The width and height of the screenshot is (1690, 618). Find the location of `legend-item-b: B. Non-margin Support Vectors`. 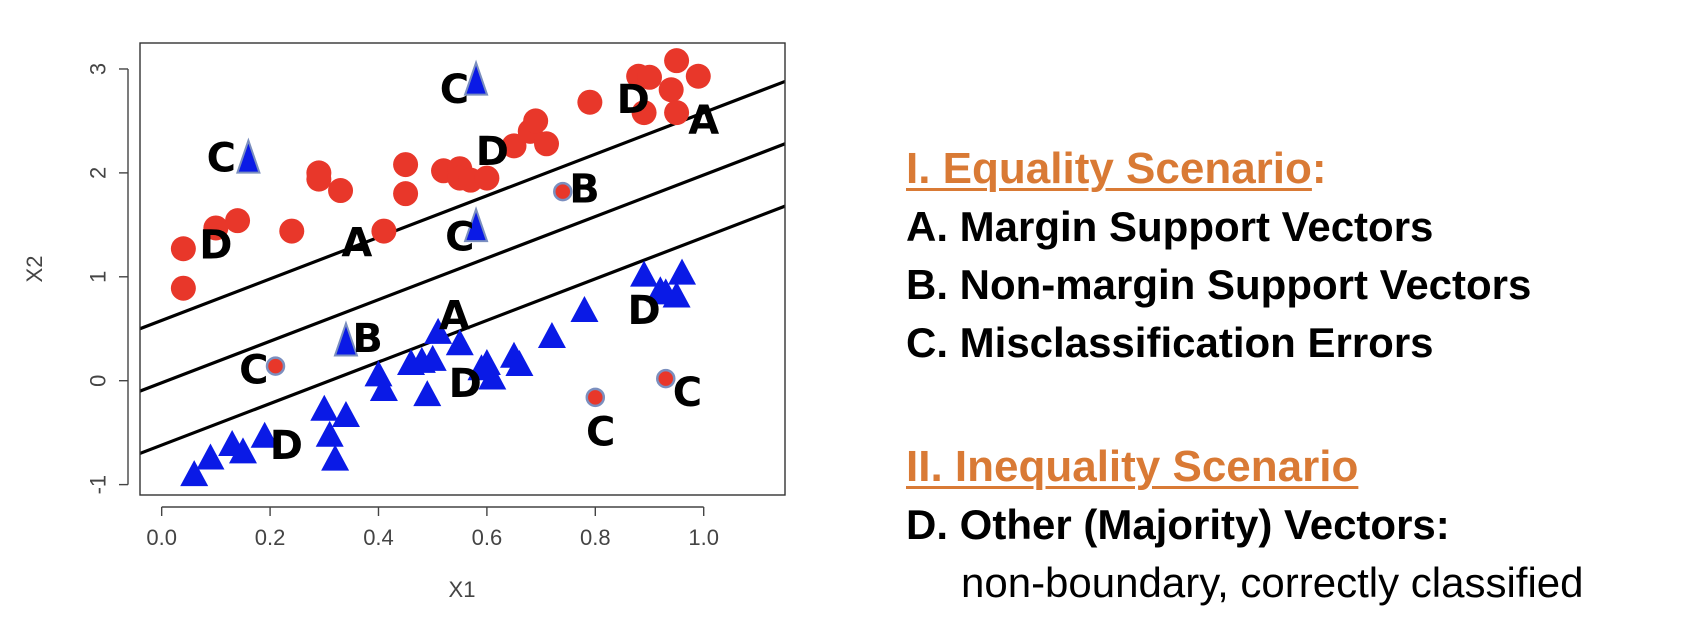

legend-item-b: B. Non-margin Support Vectors is located at coordinates (1219, 284).